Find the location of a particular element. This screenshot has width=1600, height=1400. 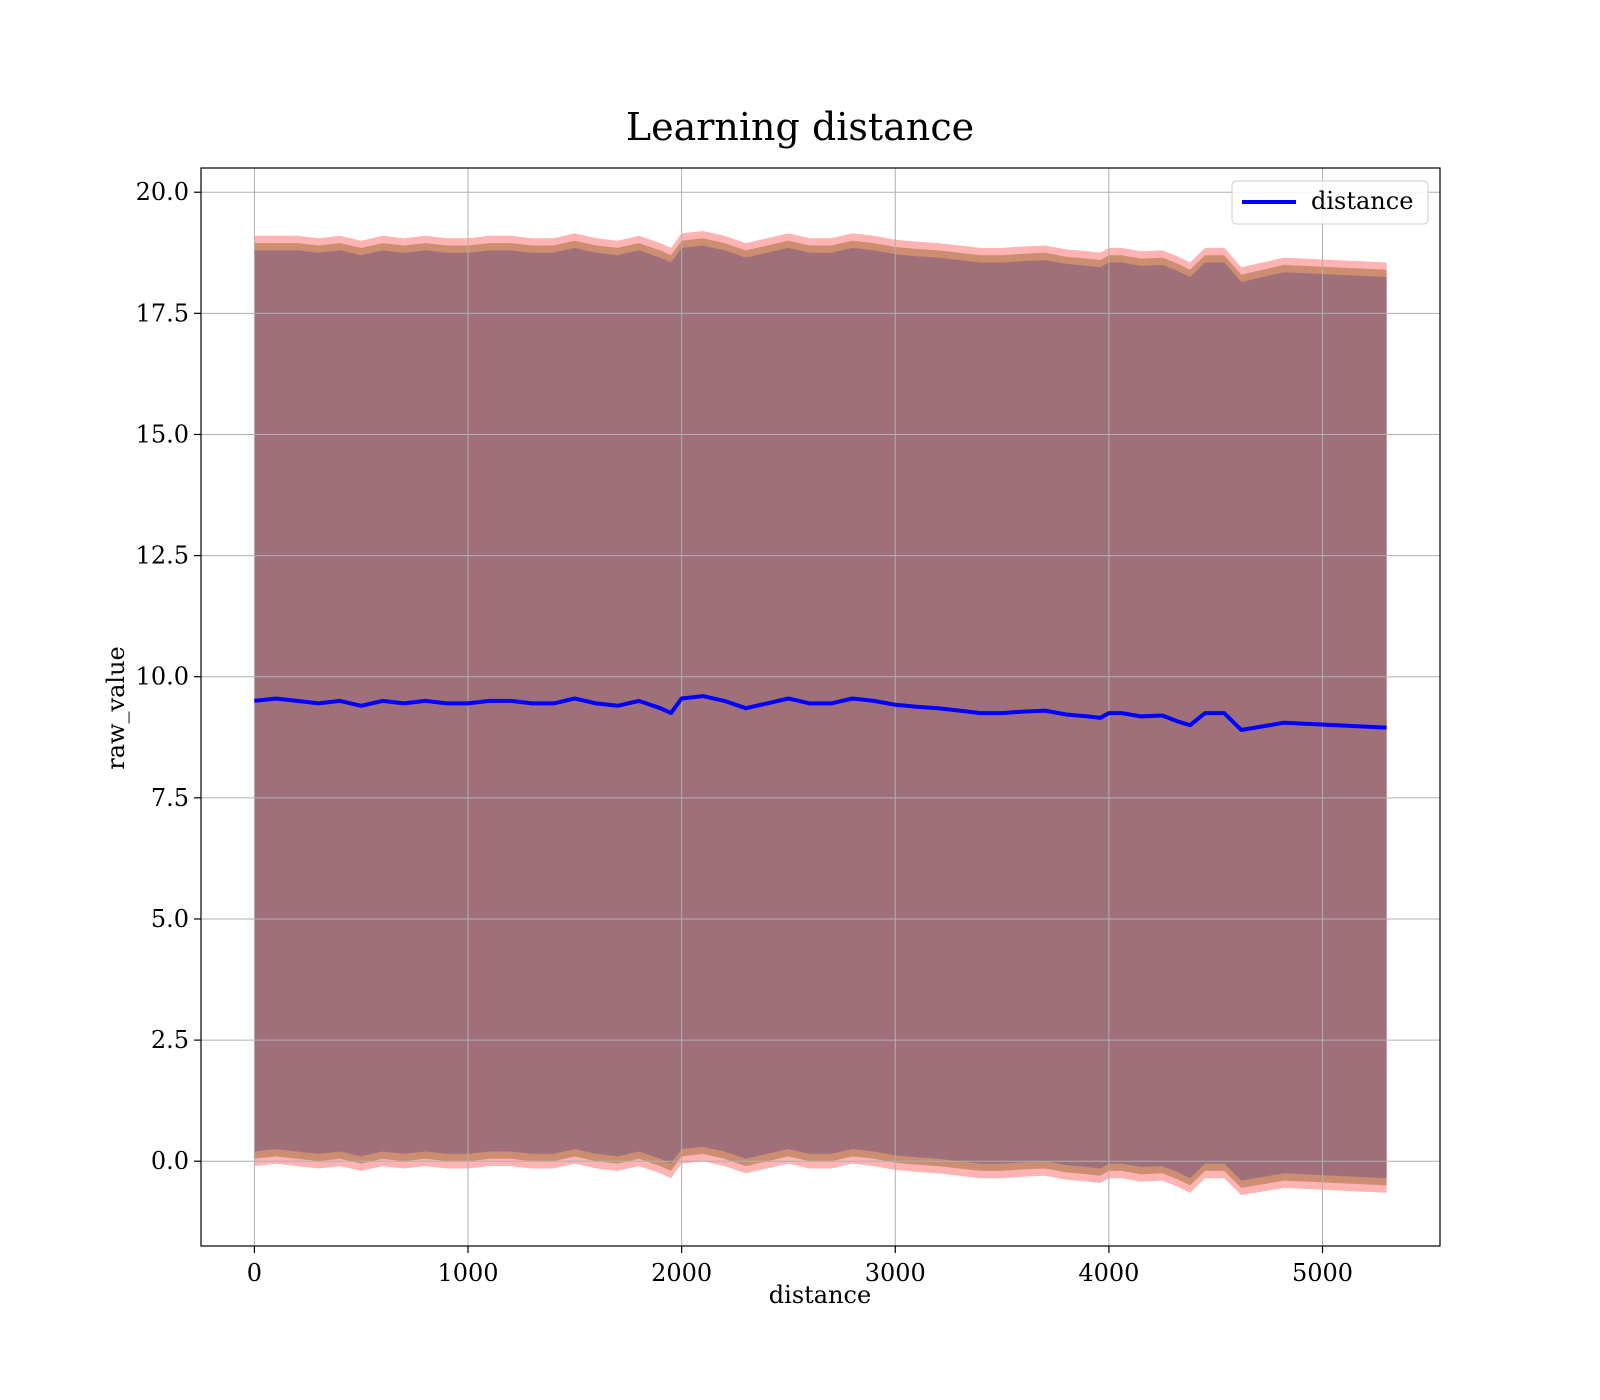

y-tick-label: 17.5 is located at coordinates (162, 313).